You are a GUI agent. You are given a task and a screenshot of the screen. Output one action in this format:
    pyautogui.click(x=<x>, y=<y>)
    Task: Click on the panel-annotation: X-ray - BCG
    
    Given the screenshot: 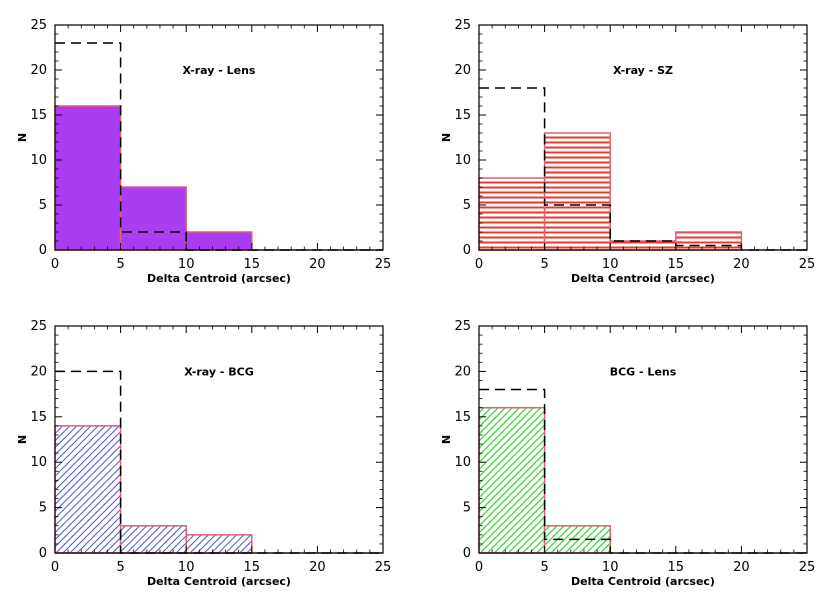 What is the action you would take?
    pyautogui.click(x=219, y=371)
    